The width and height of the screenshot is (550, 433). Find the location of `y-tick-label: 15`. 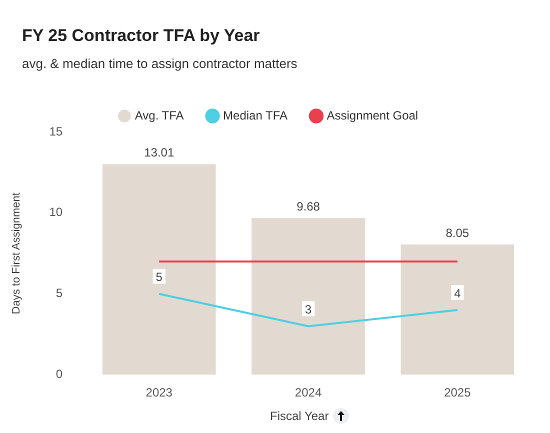

y-tick-label: 15 is located at coordinates (56, 131).